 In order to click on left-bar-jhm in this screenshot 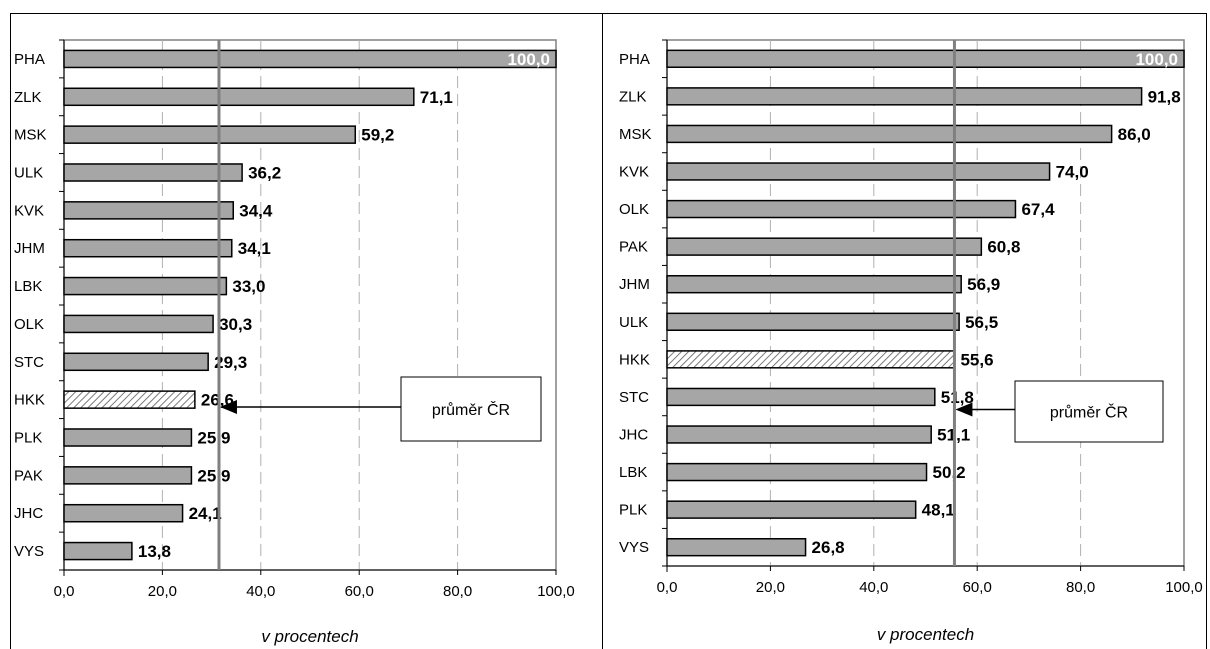, I will do `click(148, 248)`.